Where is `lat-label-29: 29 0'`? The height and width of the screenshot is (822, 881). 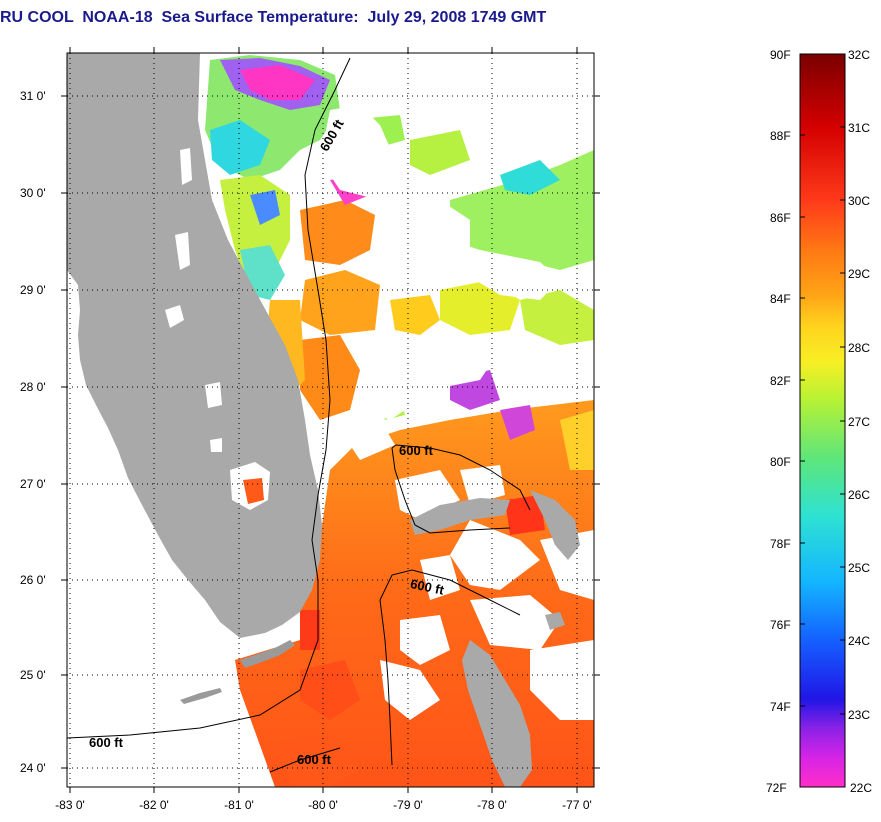
lat-label-29: 29 0' is located at coordinates (33, 290).